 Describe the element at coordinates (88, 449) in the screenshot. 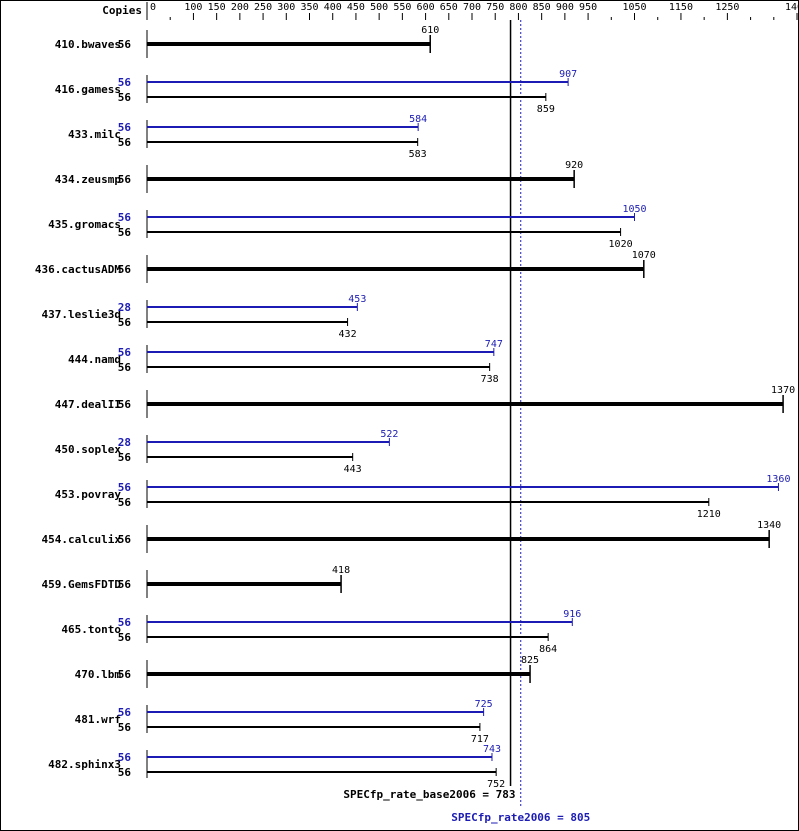

I see `benchmark-label: 450.soplex` at that location.